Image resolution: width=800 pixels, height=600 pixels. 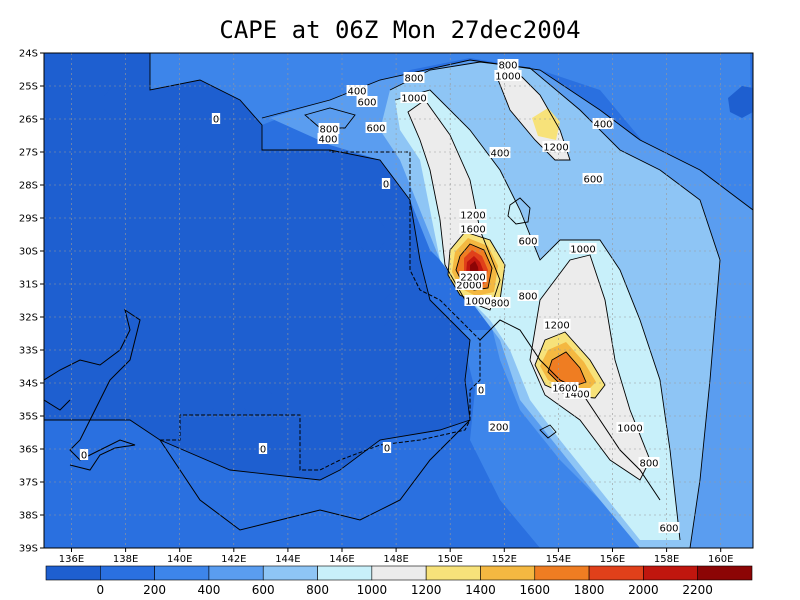 What do you see at coordinates (612, 559) in the screenshot?
I see `lon-tick-label: 156E` at bounding box center [612, 559].